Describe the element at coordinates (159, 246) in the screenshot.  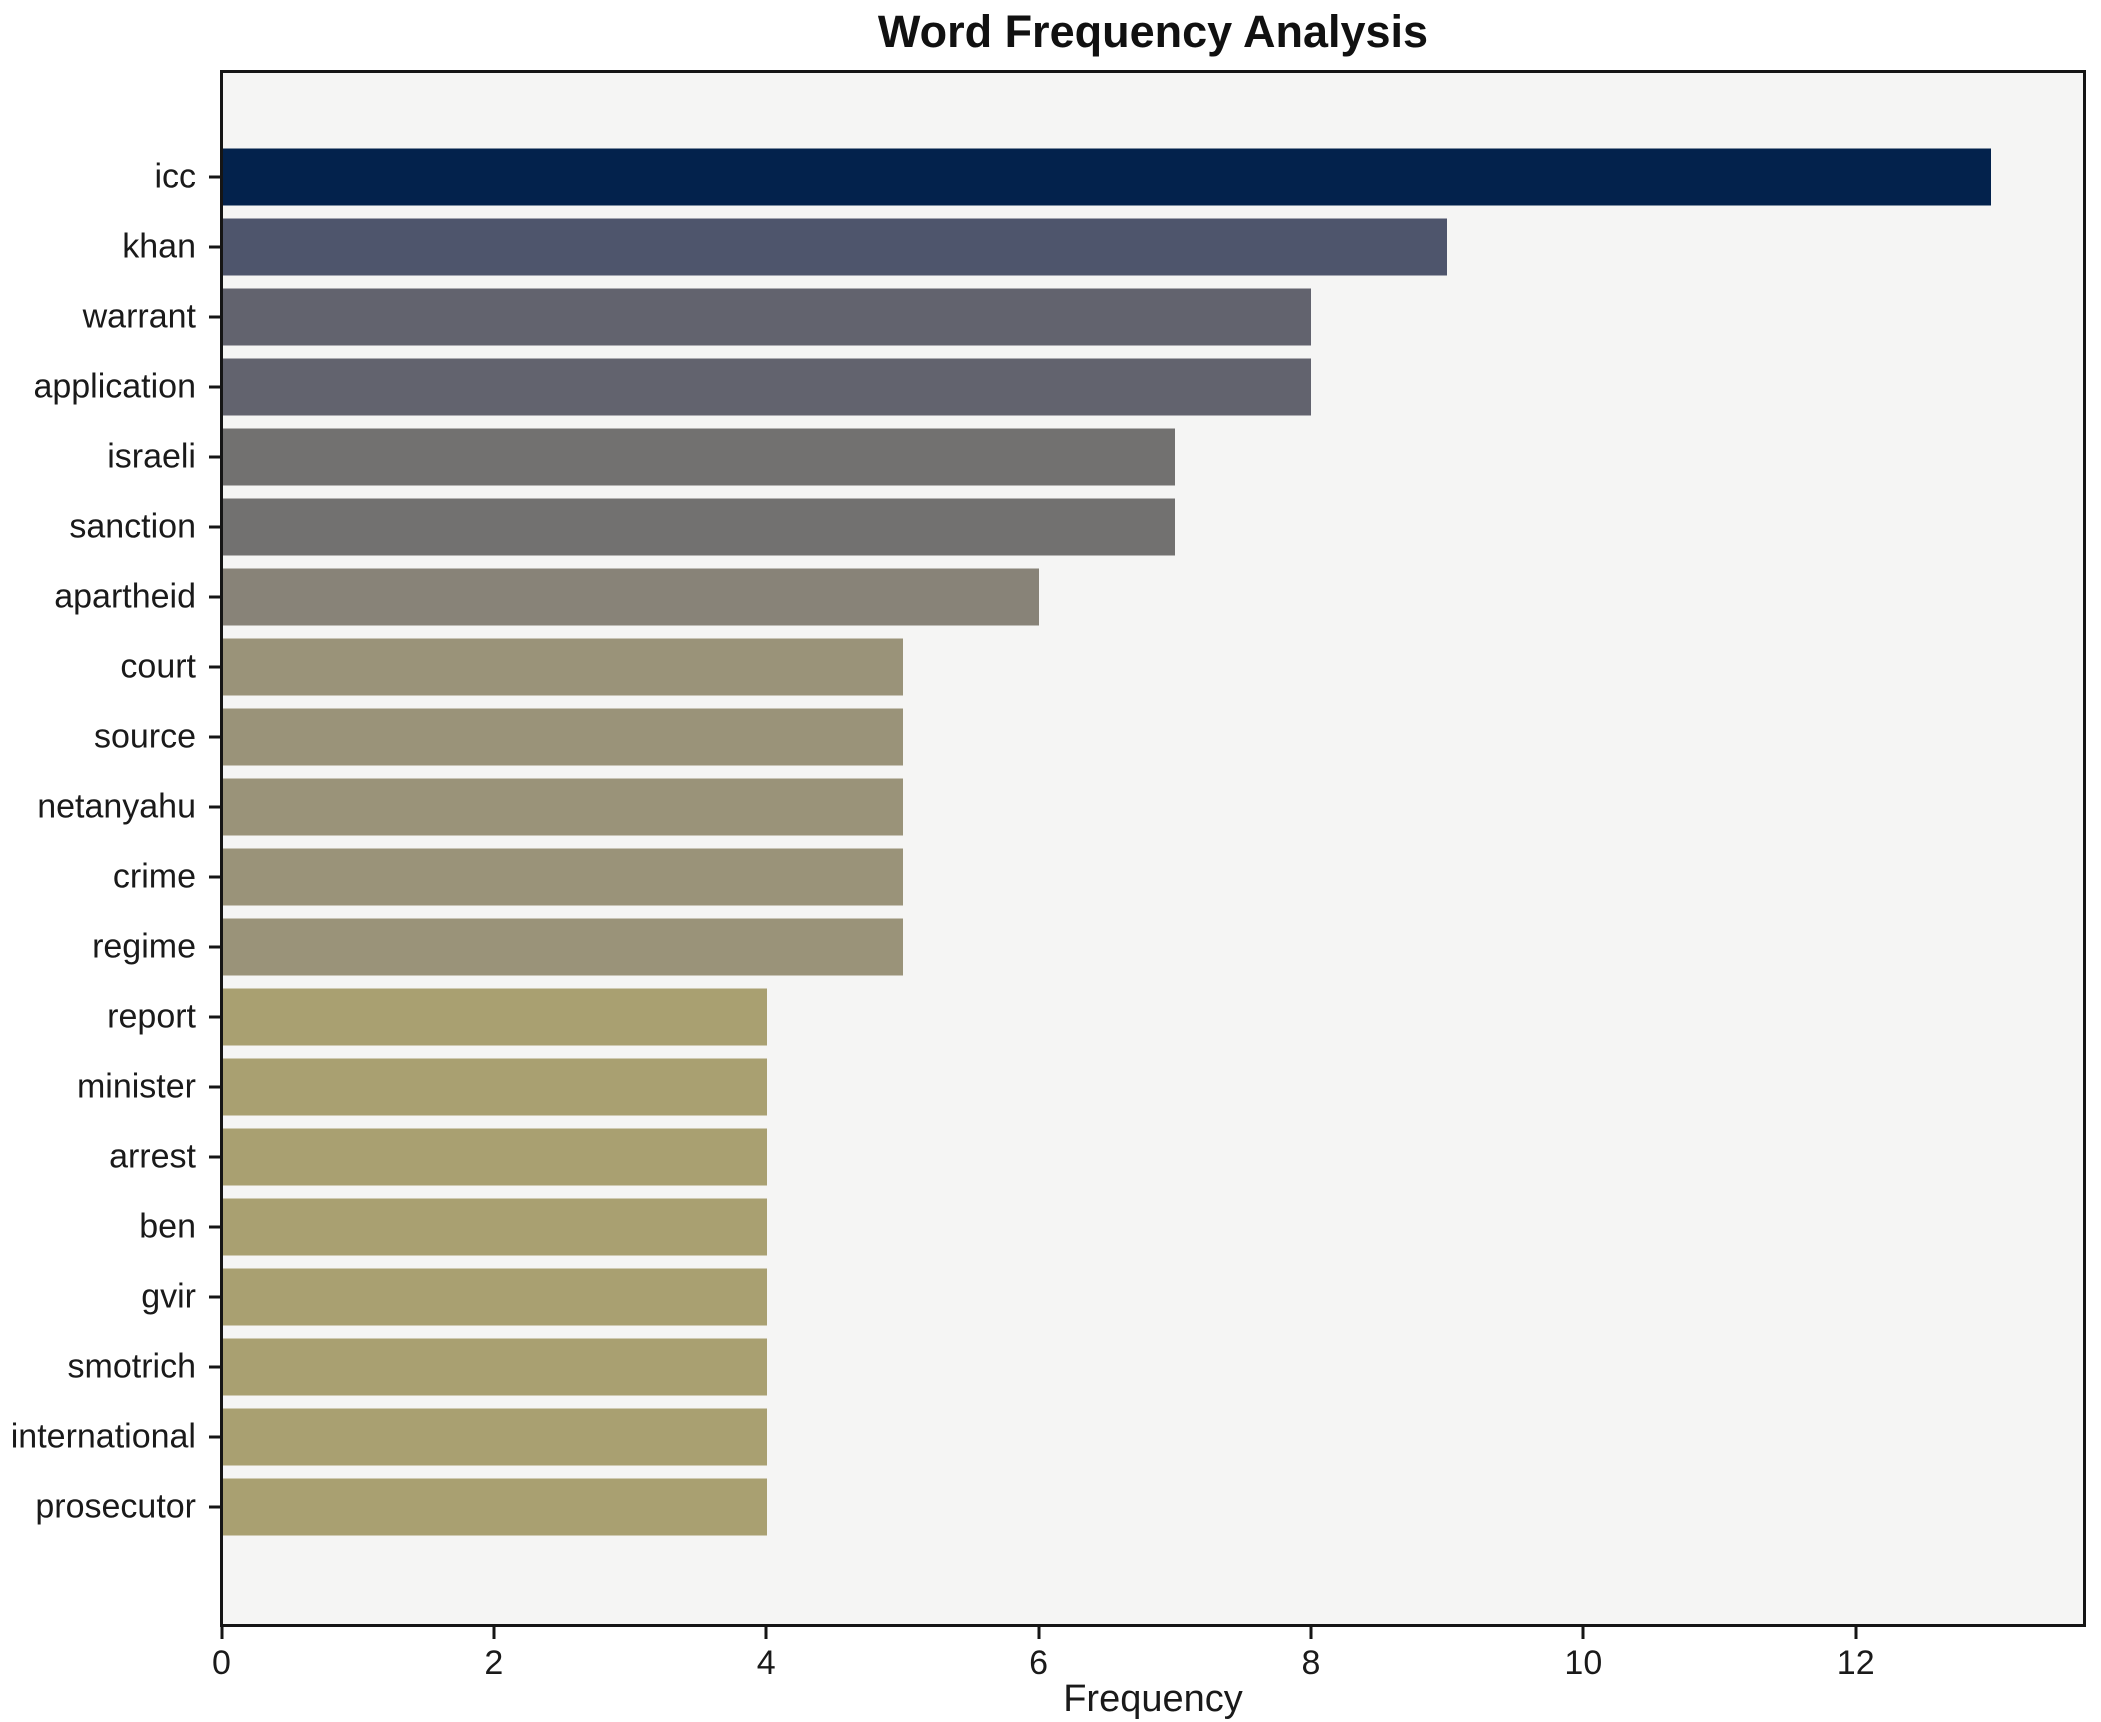
I see `category-label: khan` at that location.